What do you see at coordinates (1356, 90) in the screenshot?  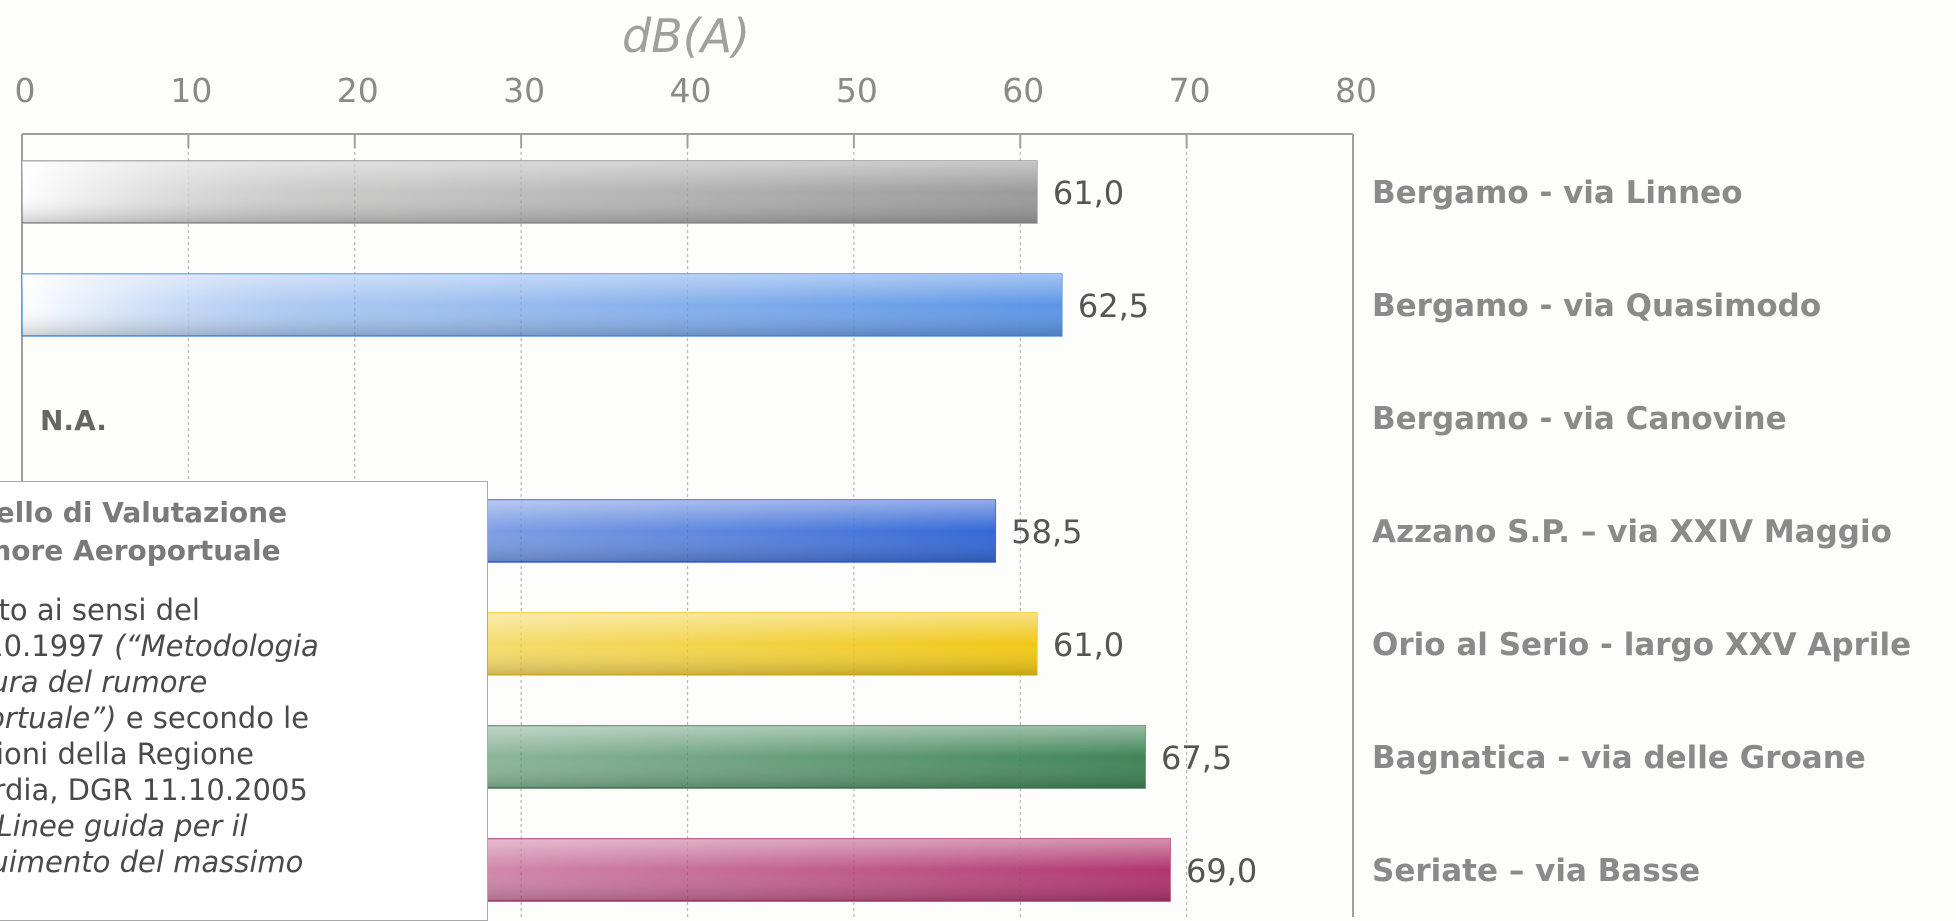 I see `x-tick-label: 80` at bounding box center [1356, 90].